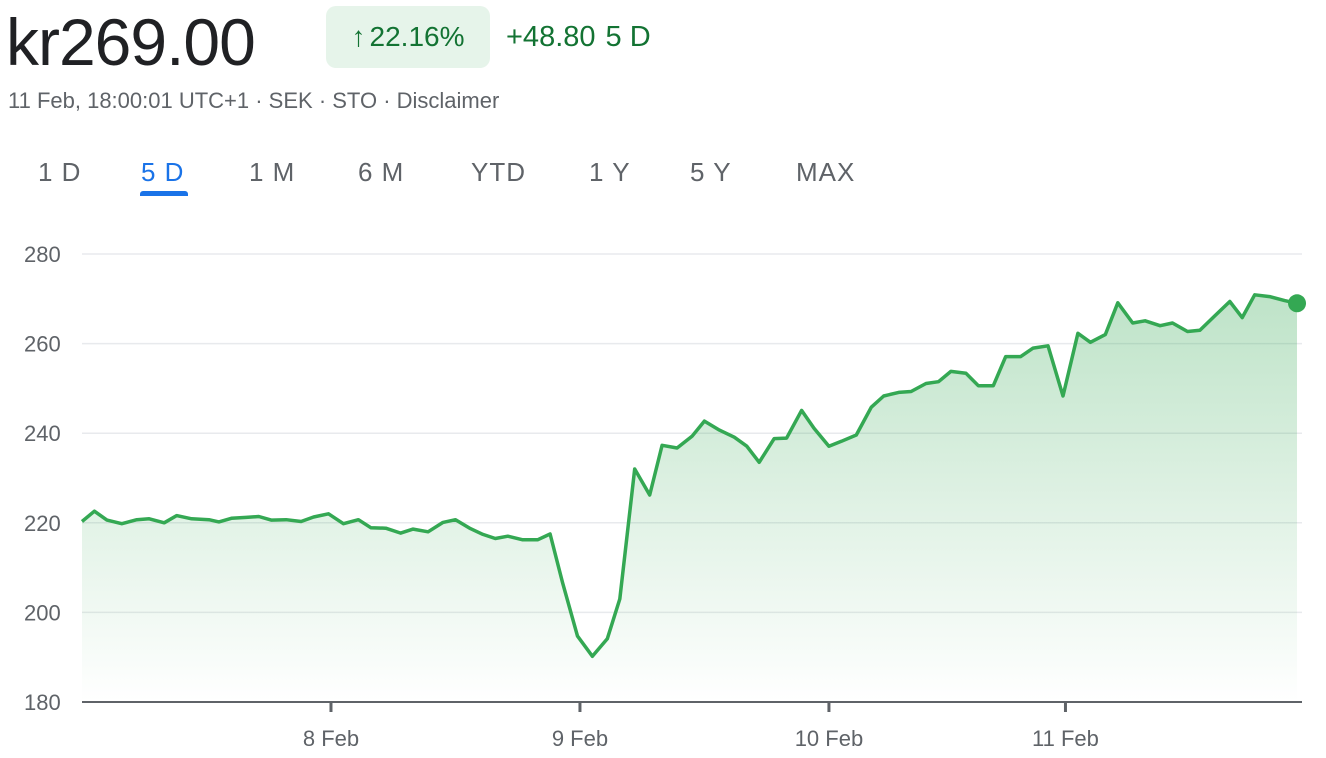 The height and width of the screenshot is (758, 1326). I want to click on y-tick-label: 240, so click(42, 433).